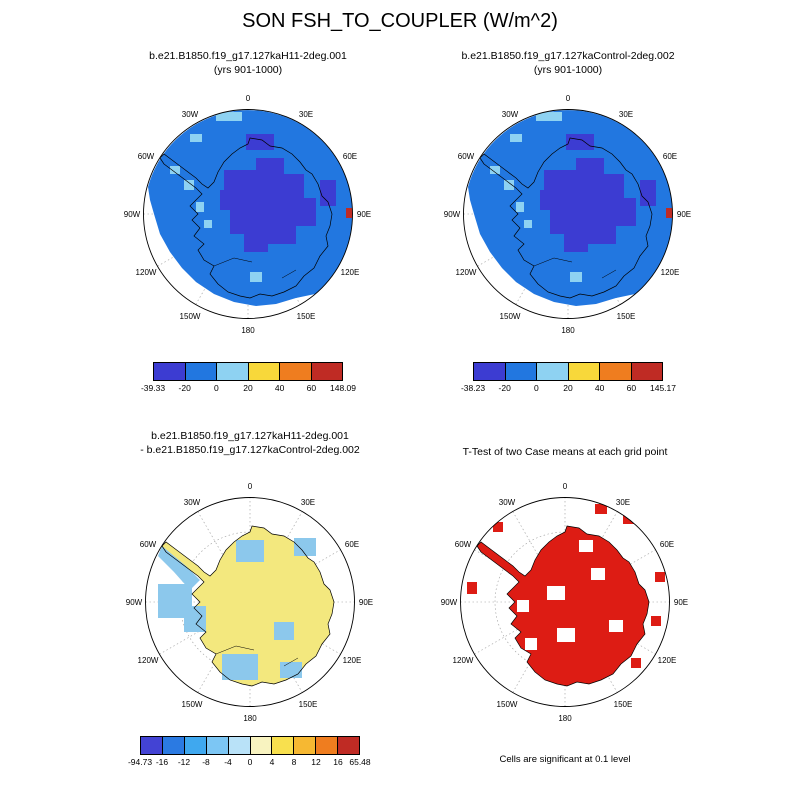  What do you see at coordinates (568, 69) in the screenshot?
I see `panel2-title-line2: (yrs 901-1000)` at bounding box center [568, 69].